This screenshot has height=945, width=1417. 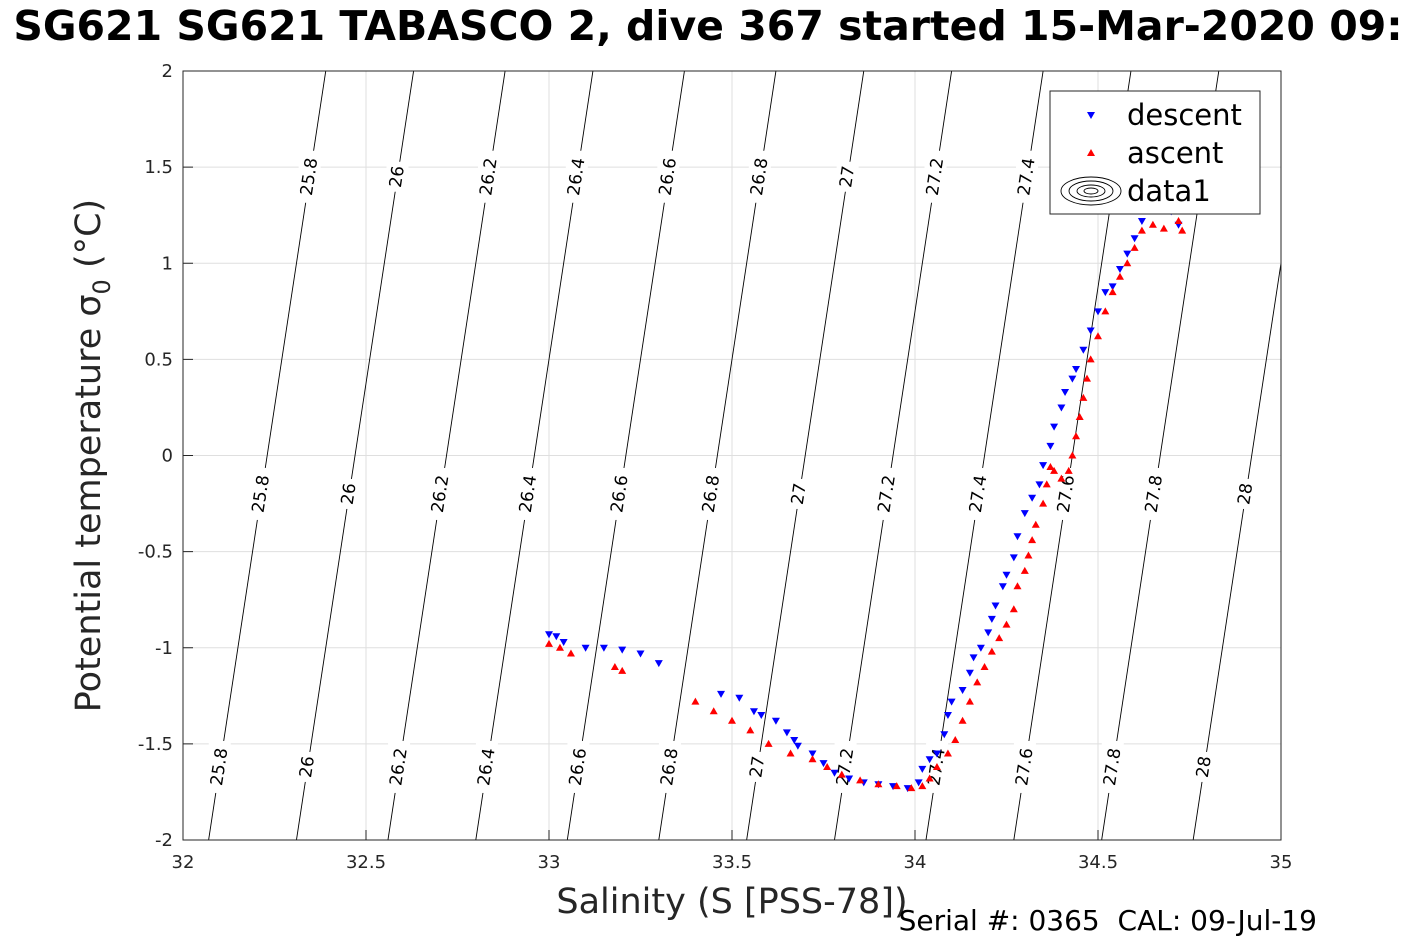 What do you see at coordinates (92, 455) in the screenshot?
I see `y-axis-label: Potential temperature σ0 (°C)` at bounding box center [92, 455].